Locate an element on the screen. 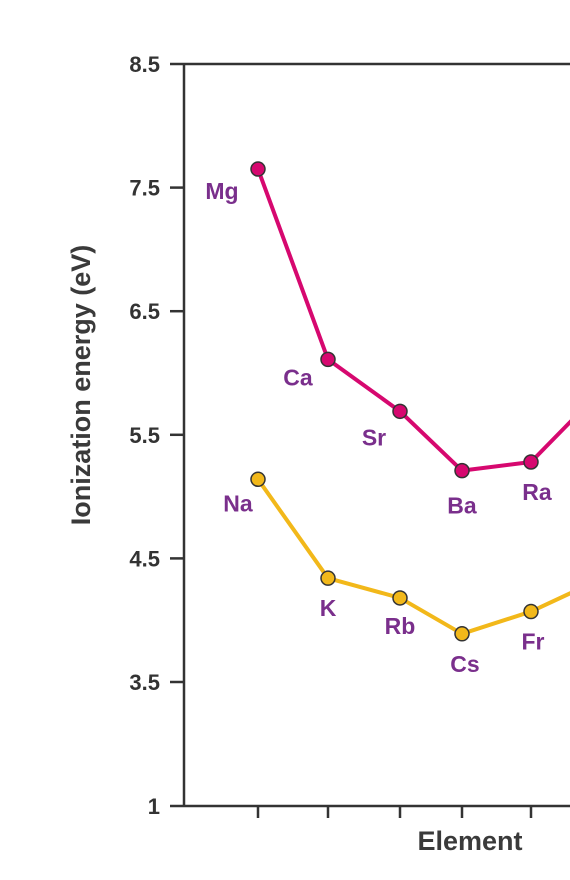 This screenshot has height=880, width=570. y-tick-label: 8.5 is located at coordinates (144, 64).